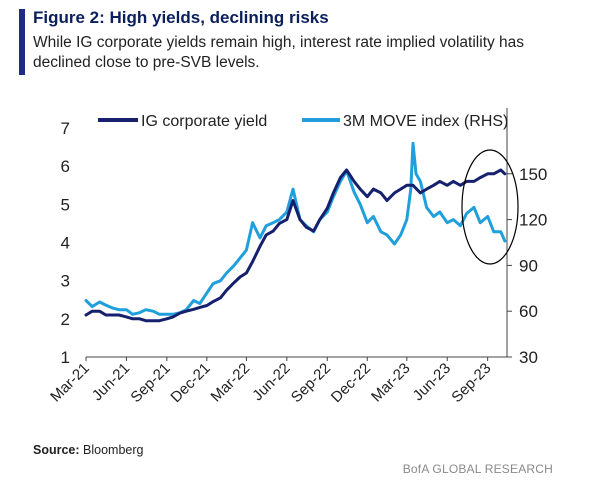 The width and height of the screenshot is (599, 481). I want to click on source-value: Bloomberg, so click(113, 450).